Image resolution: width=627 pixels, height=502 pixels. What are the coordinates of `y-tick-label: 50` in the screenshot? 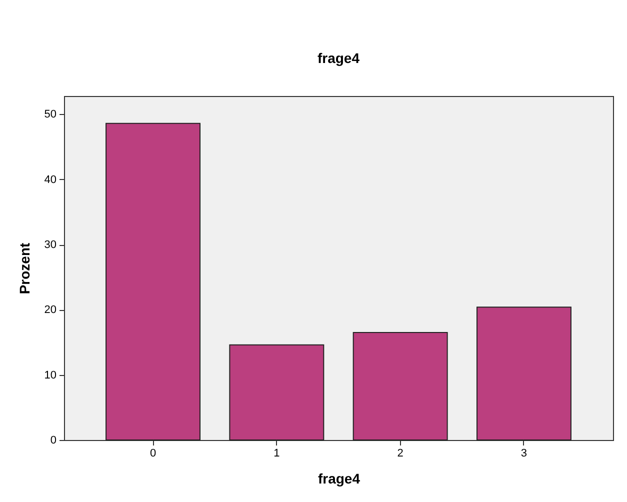 It's located at (50, 114).